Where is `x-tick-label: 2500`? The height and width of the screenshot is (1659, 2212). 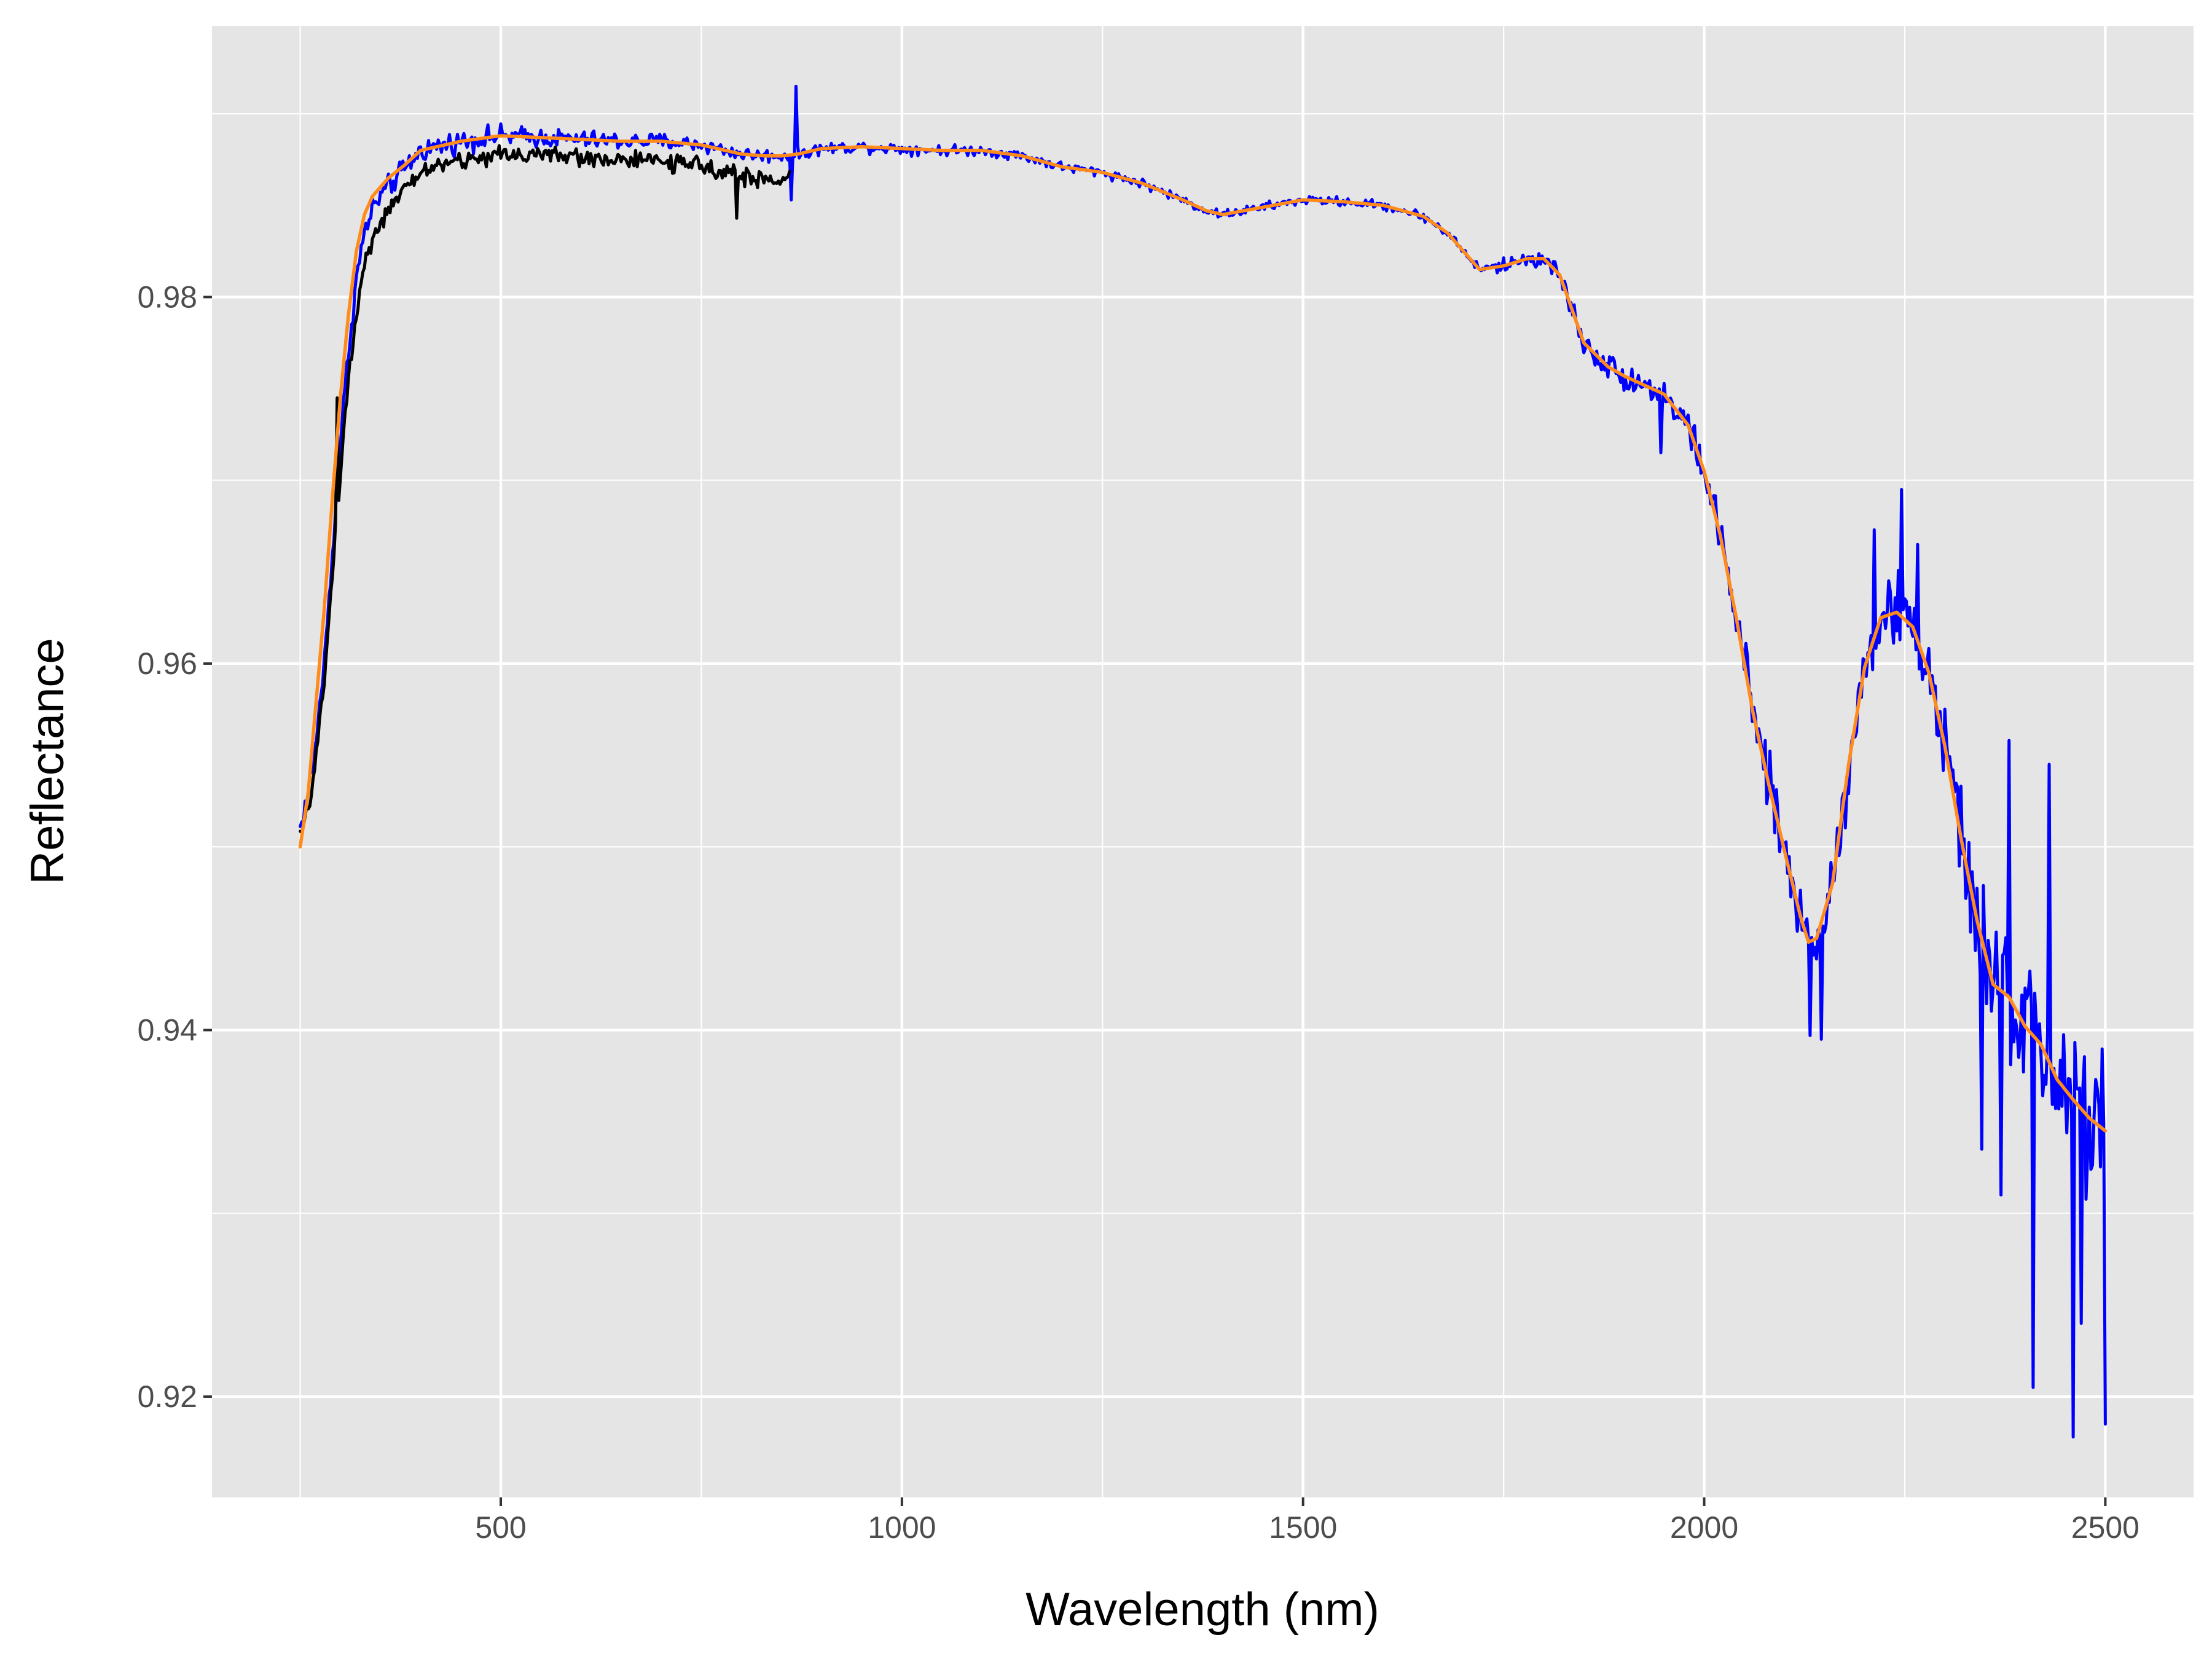
x-tick-label: 2500 is located at coordinates (2105, 1527).